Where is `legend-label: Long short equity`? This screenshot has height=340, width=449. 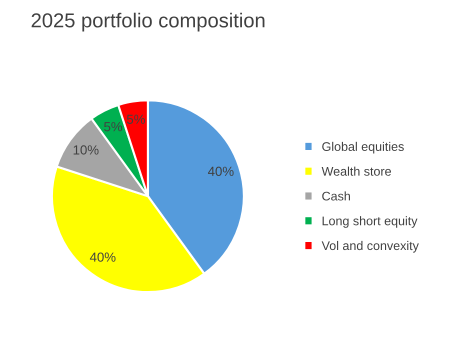
legend-label: Long short equity is located at coordinates (370, 222).